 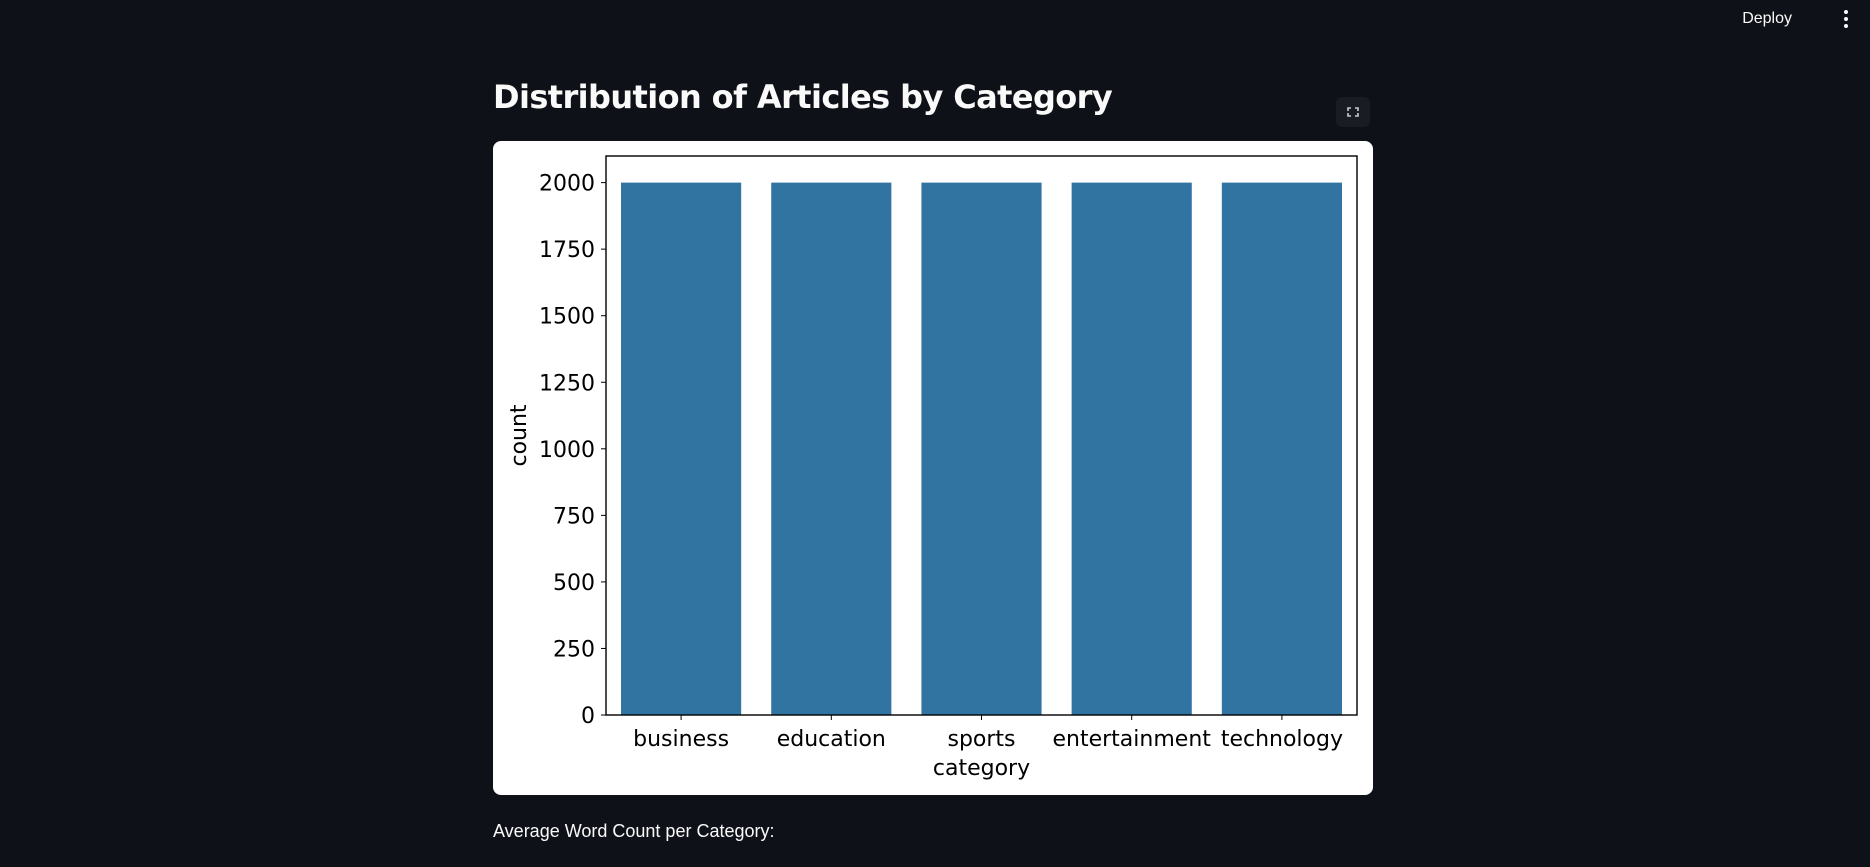 What do you see at coordinates (1846, 12) in the screenshot?
I see `more-vertical-icon` at bounding box center [1846, 12].